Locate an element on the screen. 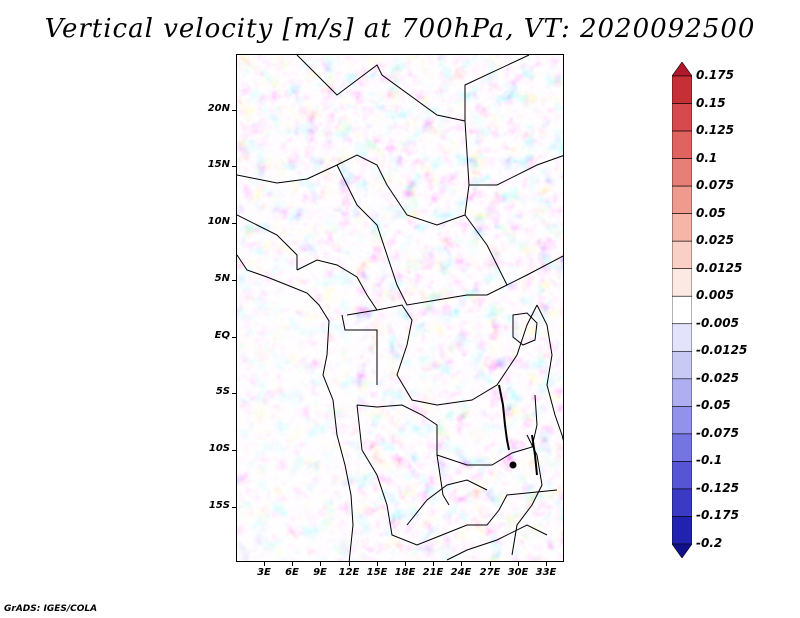 The image size is (800, 618). lat-label: 15S is located at coordinates (219, 505).